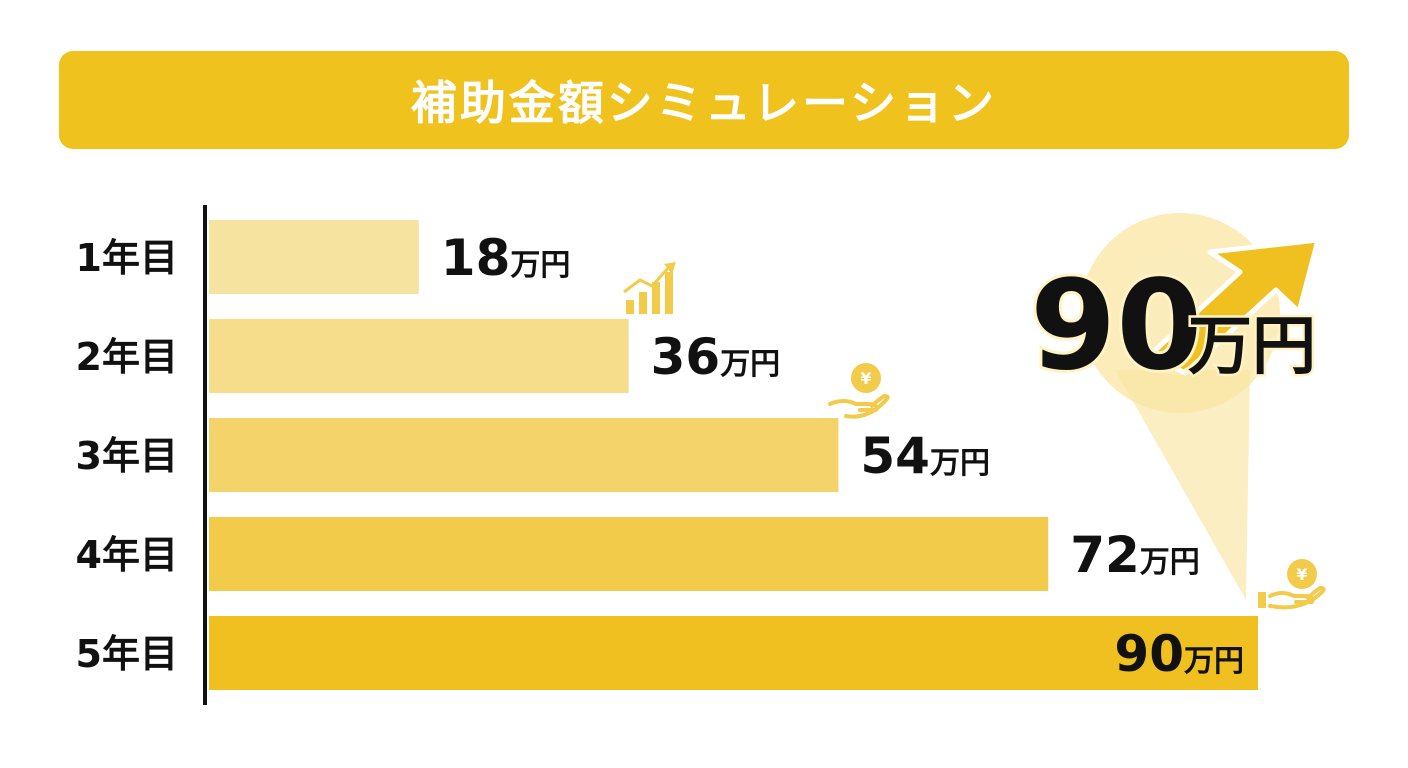  I want to click on value-number: 72, so click(1105, 555).